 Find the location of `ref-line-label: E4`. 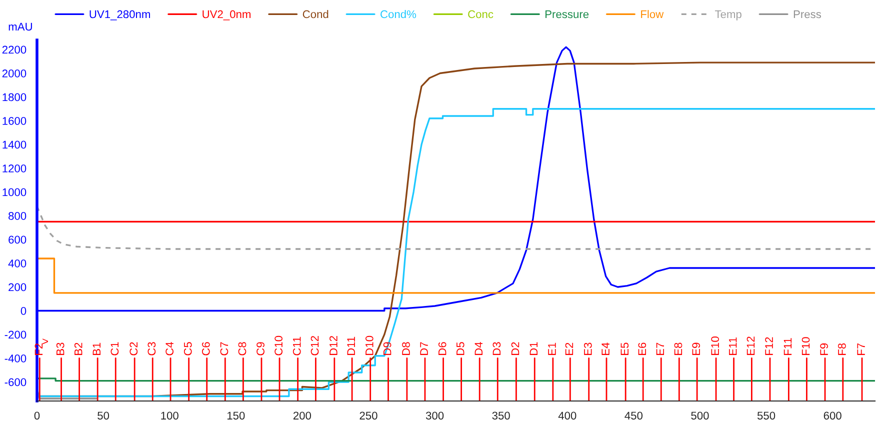

ref-line-label: E4 is located at coordinates (606, 348).